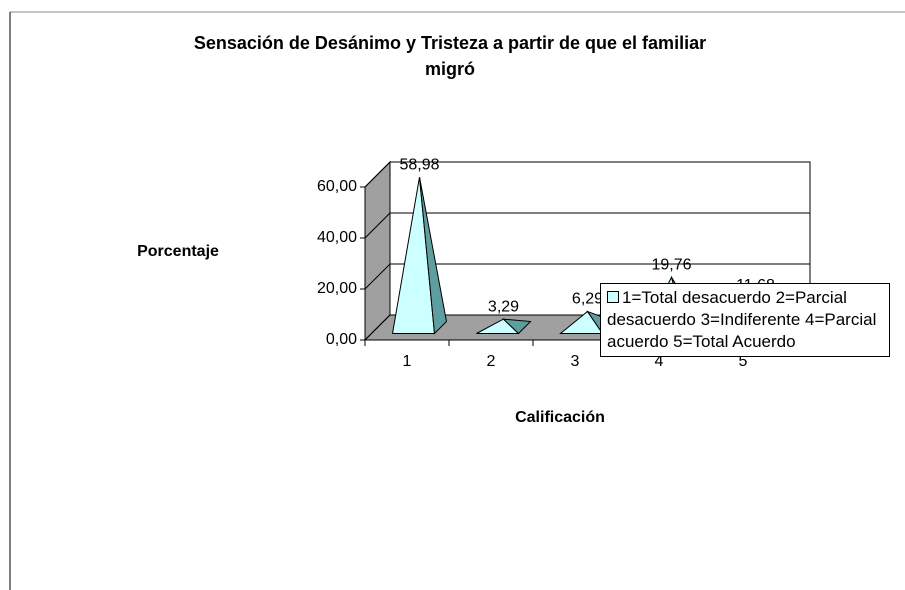 This screenshot has width=905, height=590. Describe the element at coordinates (419, 164) in the screenshot. I see `data-label: 58,98` at that location.